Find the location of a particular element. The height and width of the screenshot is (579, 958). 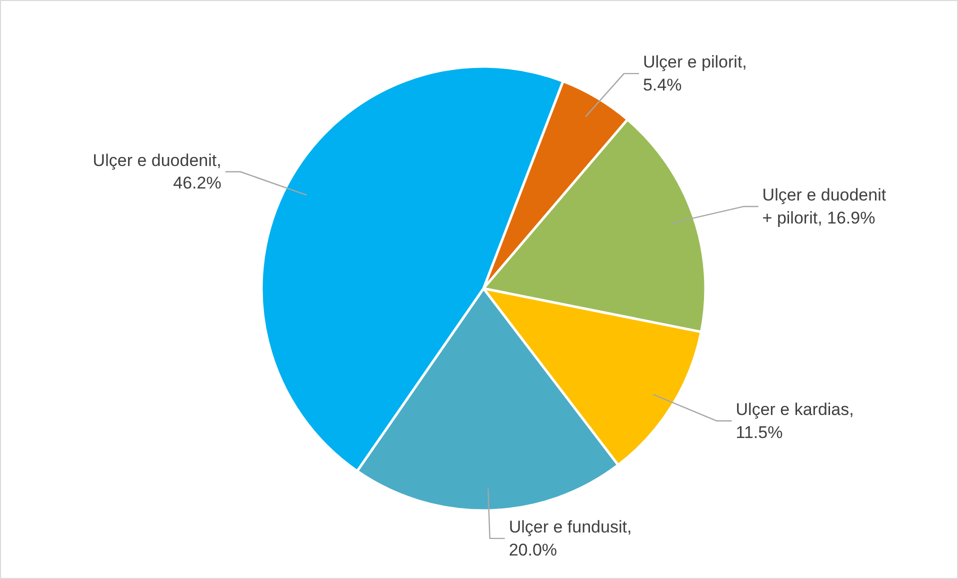

text: 46.2% is located at coordinates (197, 183).